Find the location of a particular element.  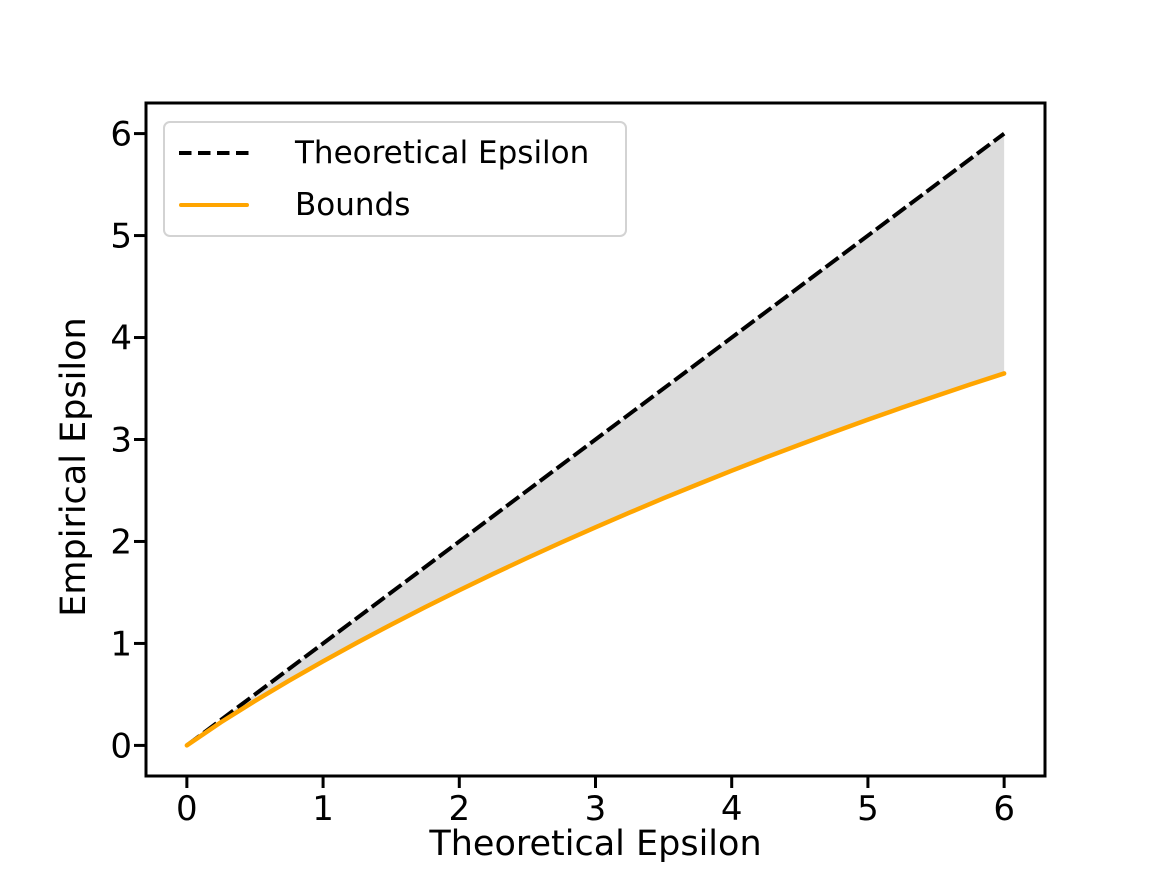

x-tick-label: 1 is located at coordinates (323, 809).